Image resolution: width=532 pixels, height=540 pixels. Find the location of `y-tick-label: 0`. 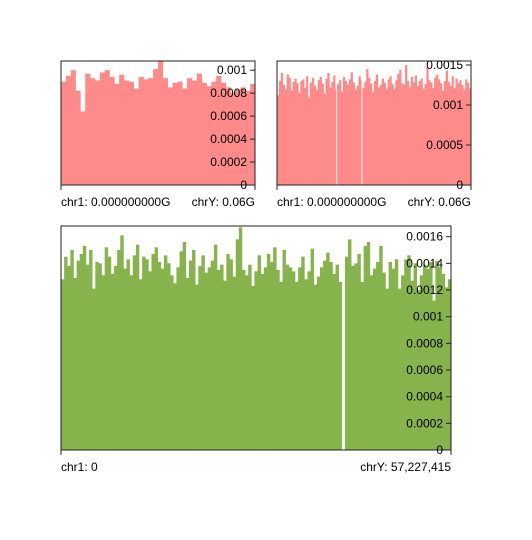

y-tick-label: 0 is located at coordinates (243, 185).